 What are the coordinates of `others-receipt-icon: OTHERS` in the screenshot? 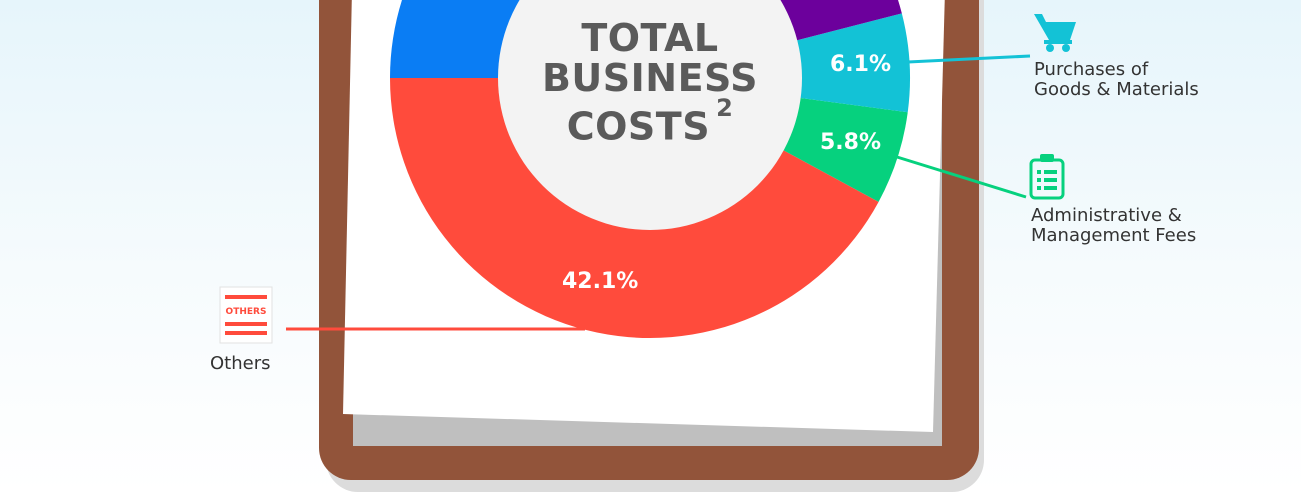 It's located at (246, 315).